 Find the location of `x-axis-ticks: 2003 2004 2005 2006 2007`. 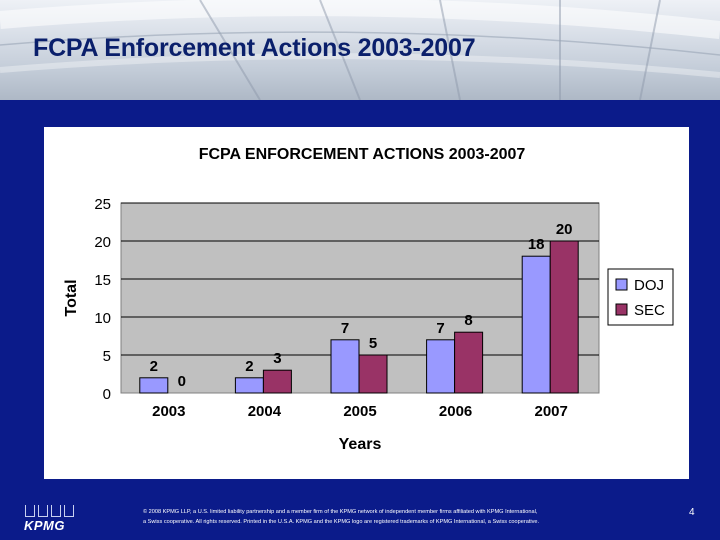

x-axis-ticks: 2003 2004 2005 2006 2007 is located at coordinates (360, 411).